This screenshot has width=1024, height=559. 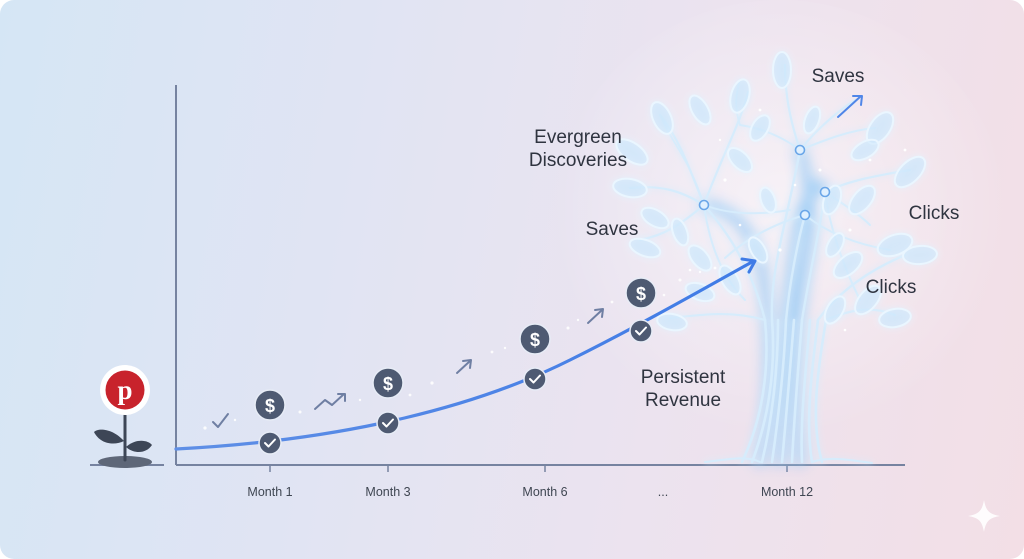 I want to click on label-saves-left: Saves, so click(x=612, y=229).